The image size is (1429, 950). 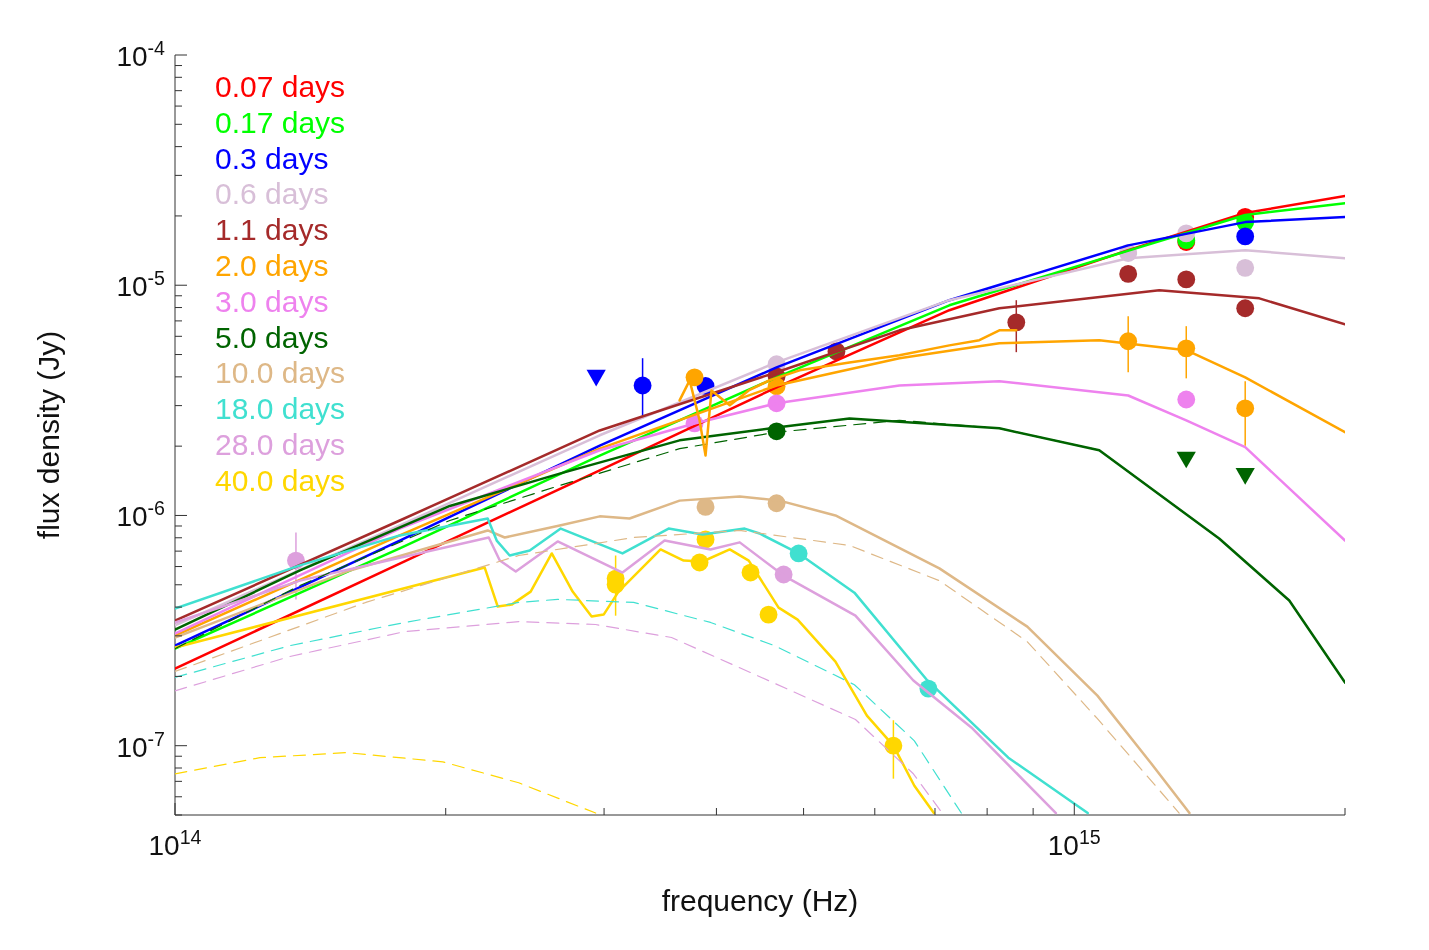 What do you see at coordinates (280, 409) in the screenshot?
I see `text: 18.0 days` at bounding box center [280, 409].